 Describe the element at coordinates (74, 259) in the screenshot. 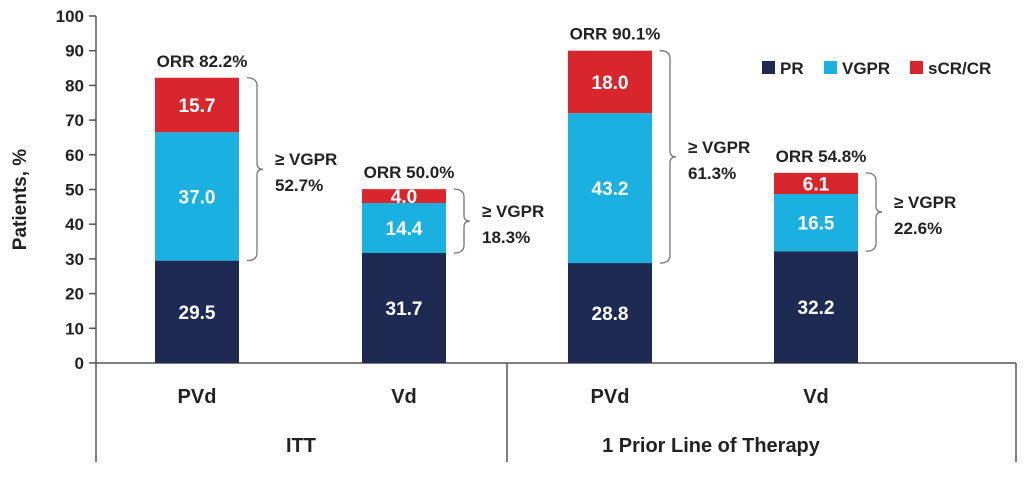

I see `y-tick-label: 30` at that location.